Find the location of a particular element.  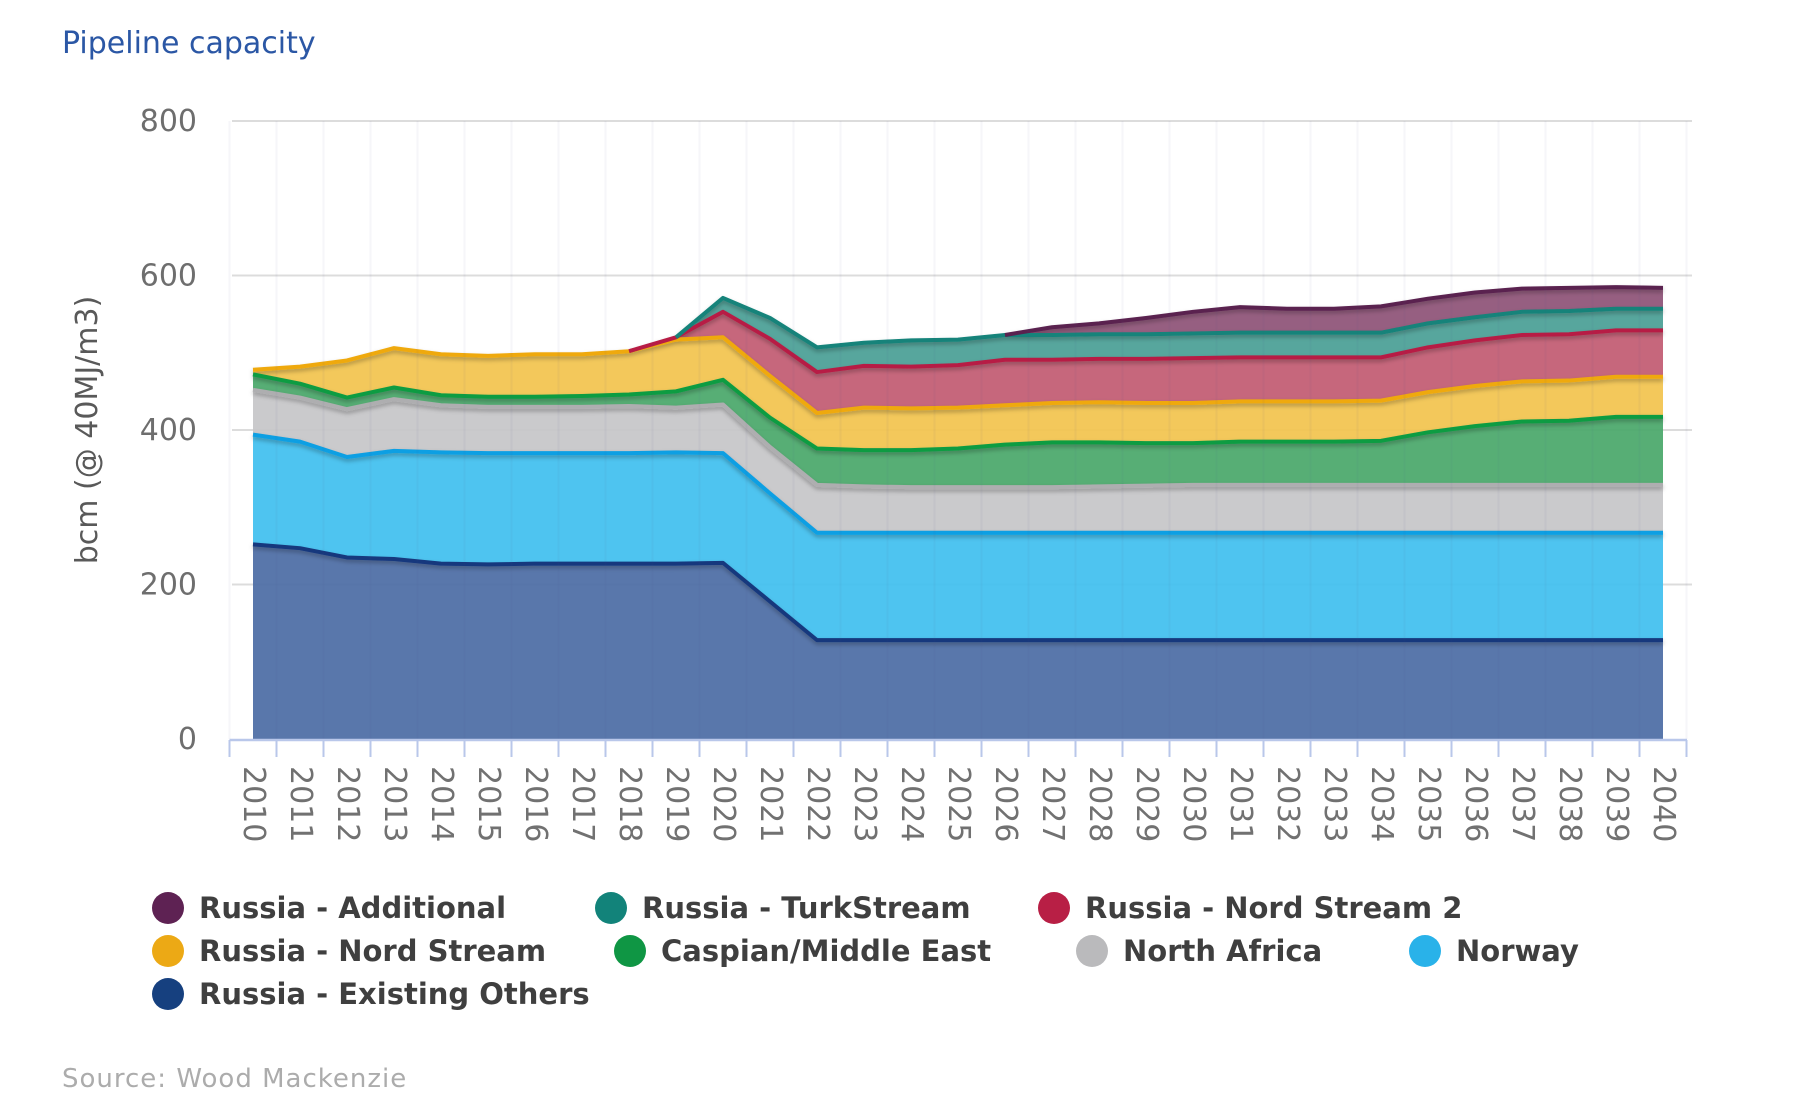

legend-item: Caspian/Middle East is located at coordinates (845, 951).